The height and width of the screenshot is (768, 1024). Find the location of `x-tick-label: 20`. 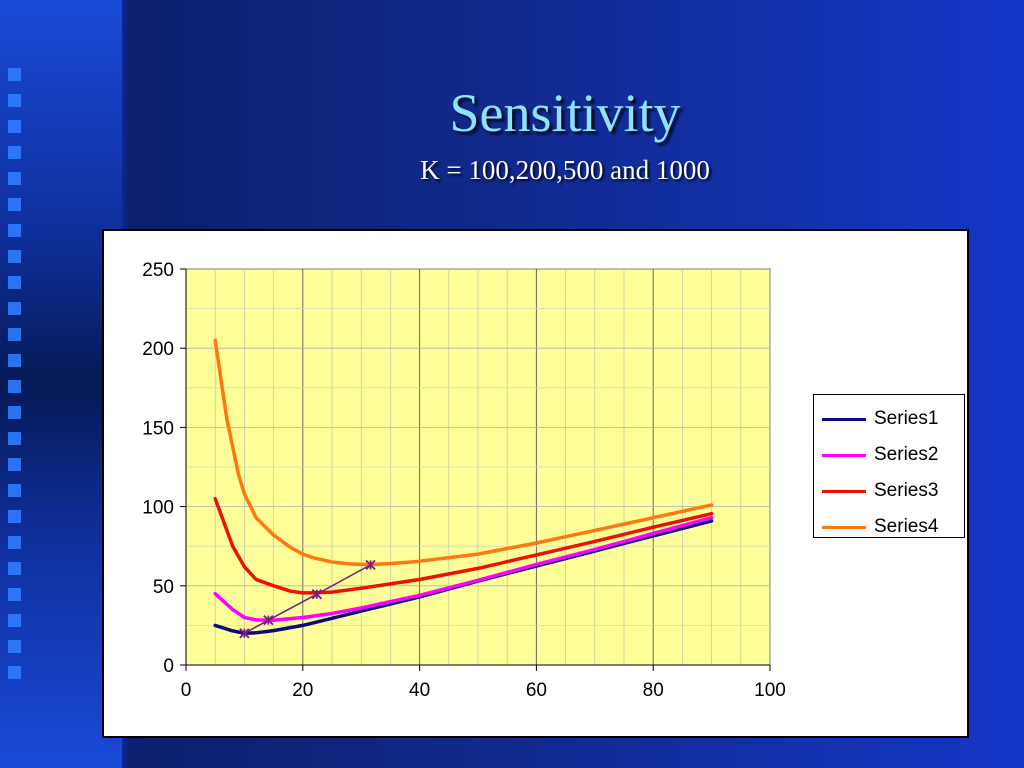

x-tick-label: 20 is located at coordinates (302, 690).